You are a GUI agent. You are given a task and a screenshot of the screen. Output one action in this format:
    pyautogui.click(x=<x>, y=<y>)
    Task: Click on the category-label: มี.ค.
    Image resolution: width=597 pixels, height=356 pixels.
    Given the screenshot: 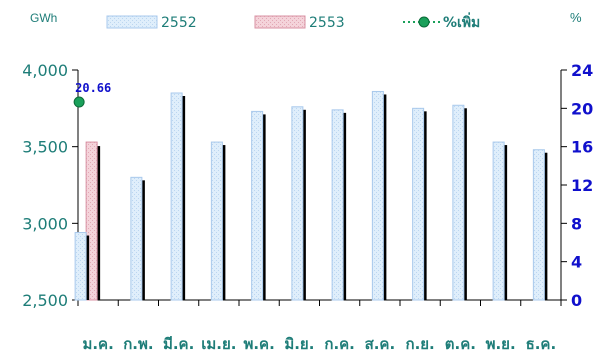 What is the action you would take?
    pyautogui.click(x=178, y=344)
    